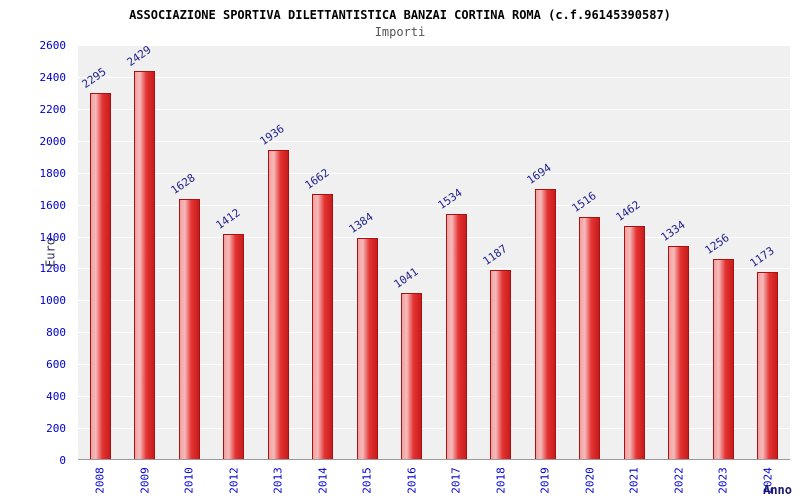  Describe the element at coordinates (53, 109) in the screenshot. I see `y-tick-label: 2200` at that location.